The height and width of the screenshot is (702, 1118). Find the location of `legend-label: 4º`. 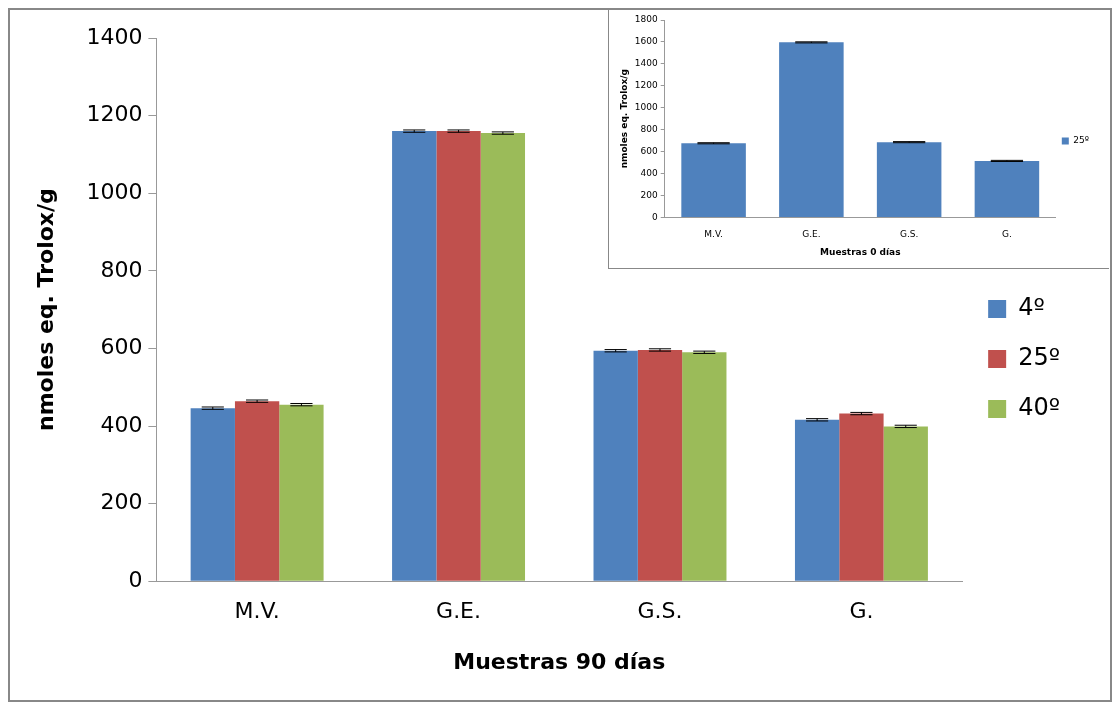

legend-label: 4º is located at coordinates (1031, 307).